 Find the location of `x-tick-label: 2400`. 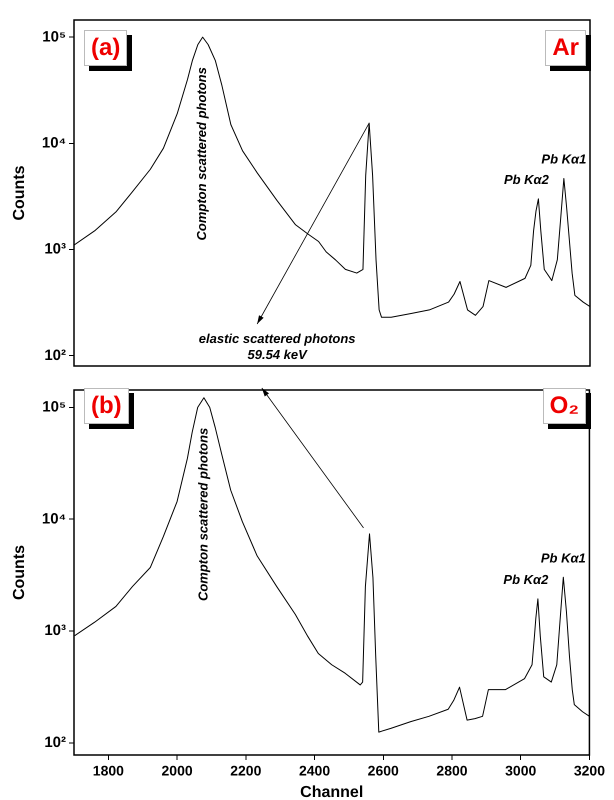

x-tick-label: 2400 is located at coordinates (314, 770).